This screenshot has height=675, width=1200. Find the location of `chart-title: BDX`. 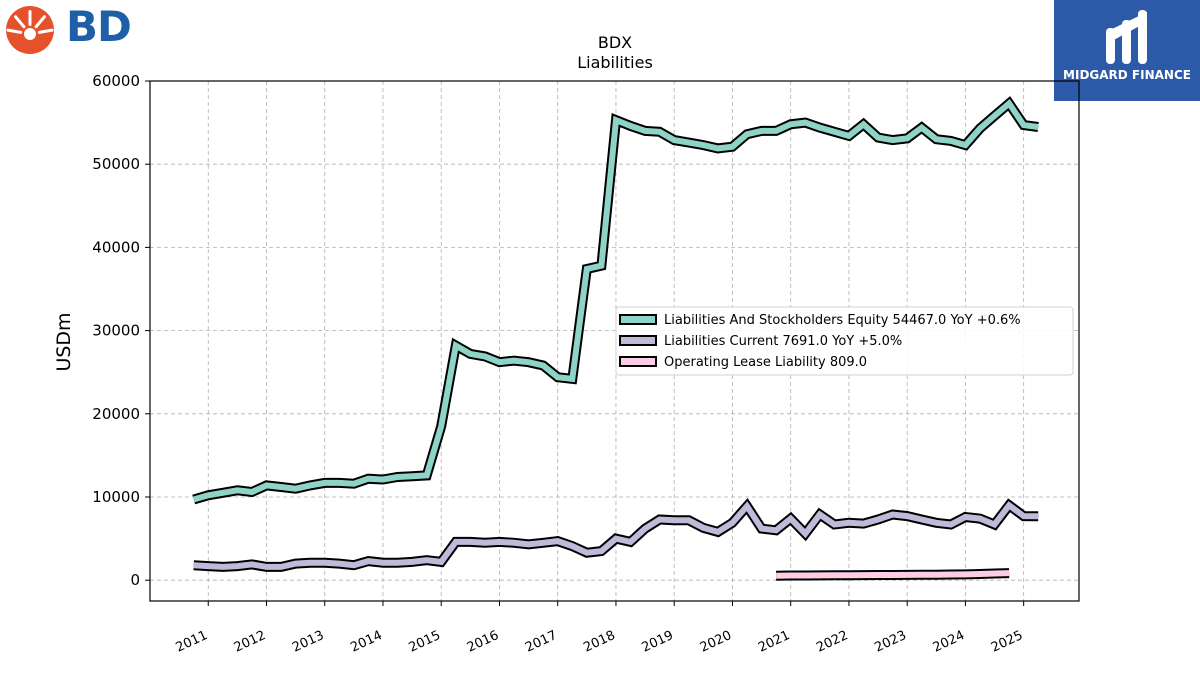

chart-title: BDX is located at coordinates (615, 42).